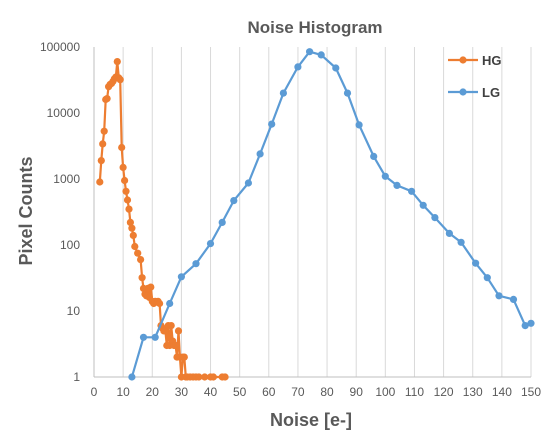 The width and height of the screenshot is (548, 434). What do you see at coordinates (311, 420) in the screenshot?
I see `x-axis-title: Noise [e-]` at bounding box center [311, 420].